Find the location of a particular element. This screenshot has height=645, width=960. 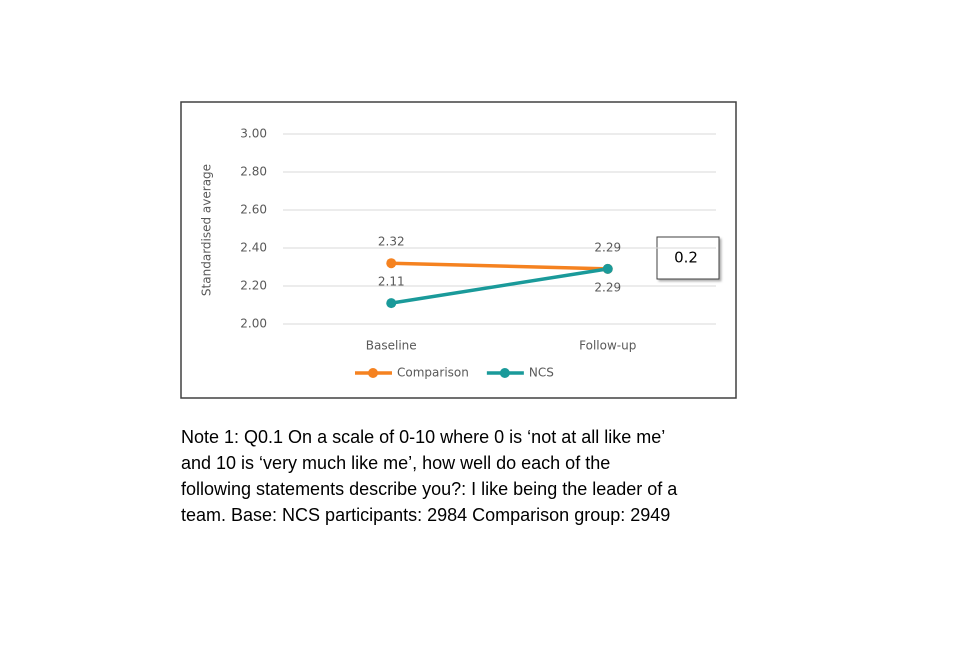

annotation-box is located at coordinates (688, 258).